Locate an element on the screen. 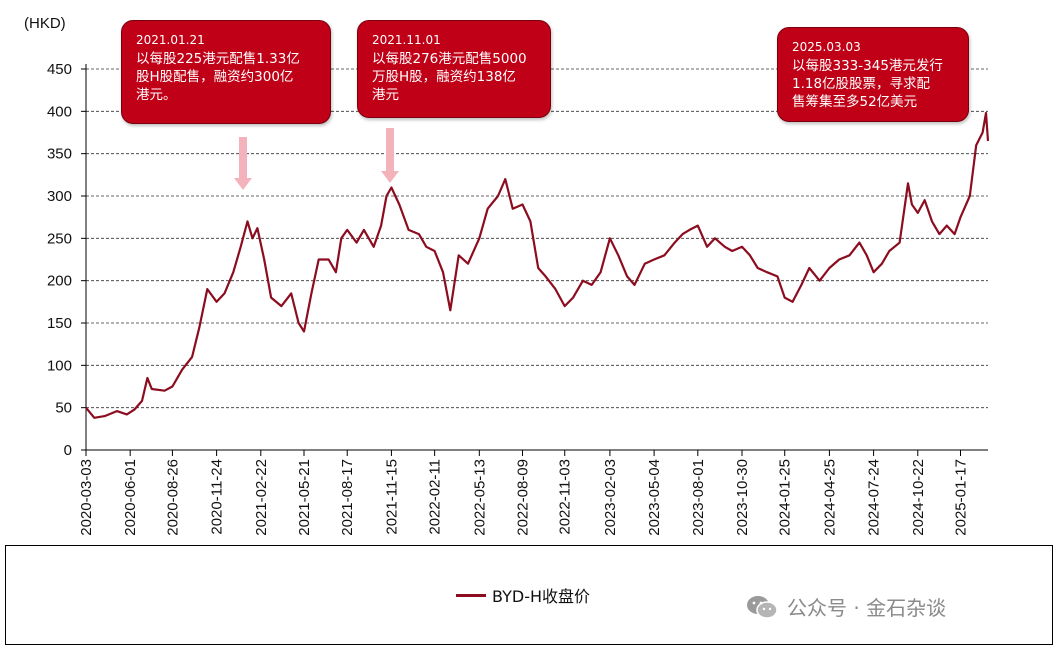 The width and height of the screenshot is (1059, 650). x-tick-label: 2024-10-22 is located at coordinates (918, 497).